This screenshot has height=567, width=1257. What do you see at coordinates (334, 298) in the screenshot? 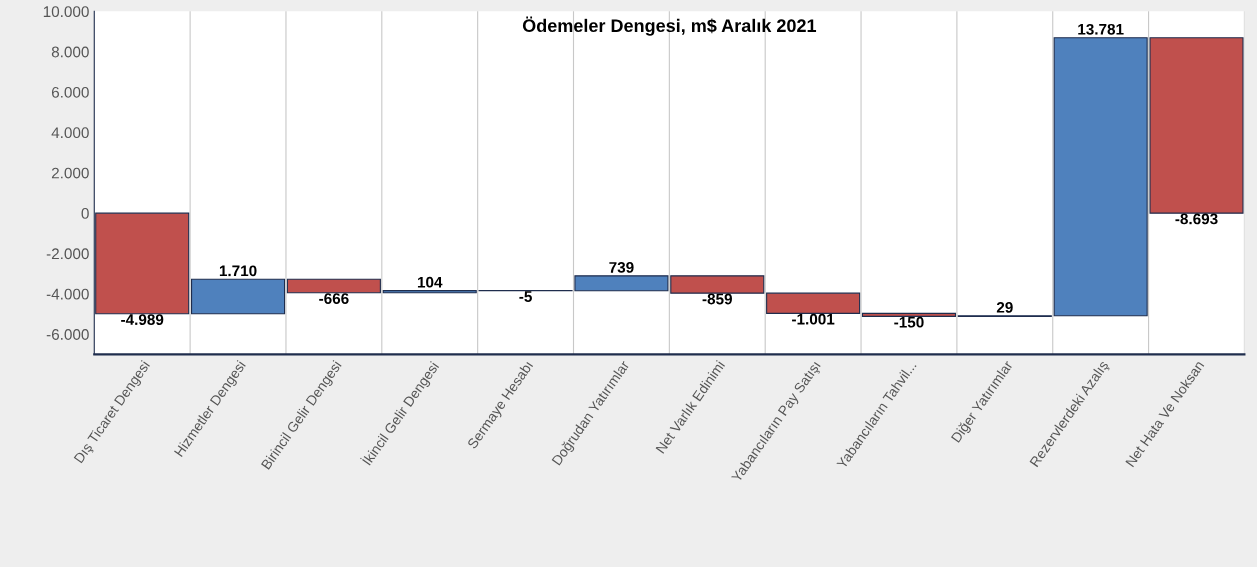
I see `data-label: -666` at bounding box center [334, 298].